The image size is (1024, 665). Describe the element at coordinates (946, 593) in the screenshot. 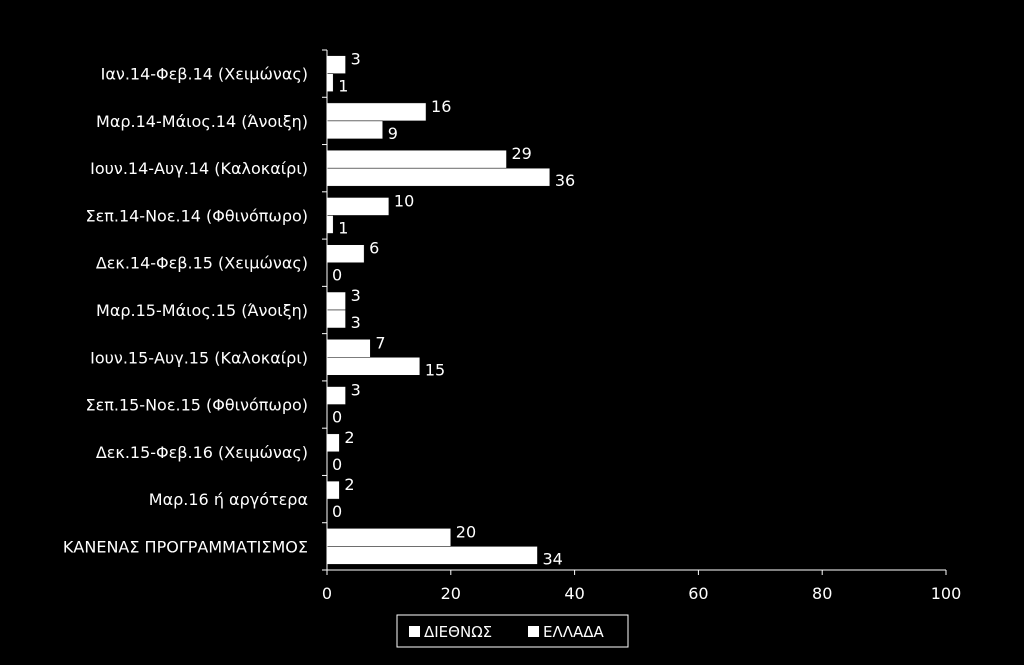

I see `x-tick-label: 100` at that location.